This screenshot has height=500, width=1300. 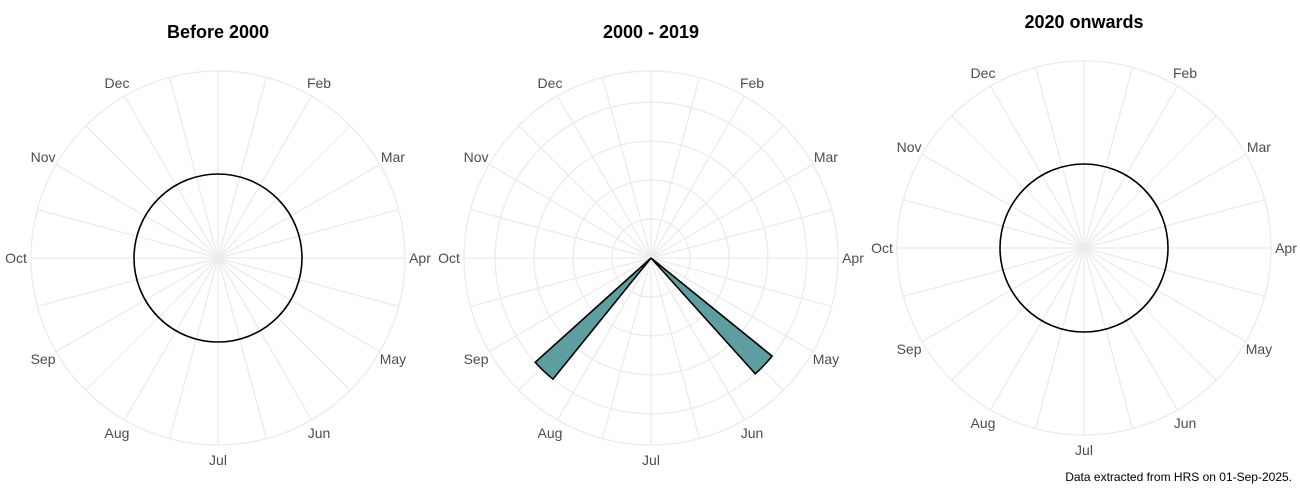 What do you see at coordinates (218, 32) in the screenshot?
I see `panel-title: Before 2000` at bounding box center [218, 32].